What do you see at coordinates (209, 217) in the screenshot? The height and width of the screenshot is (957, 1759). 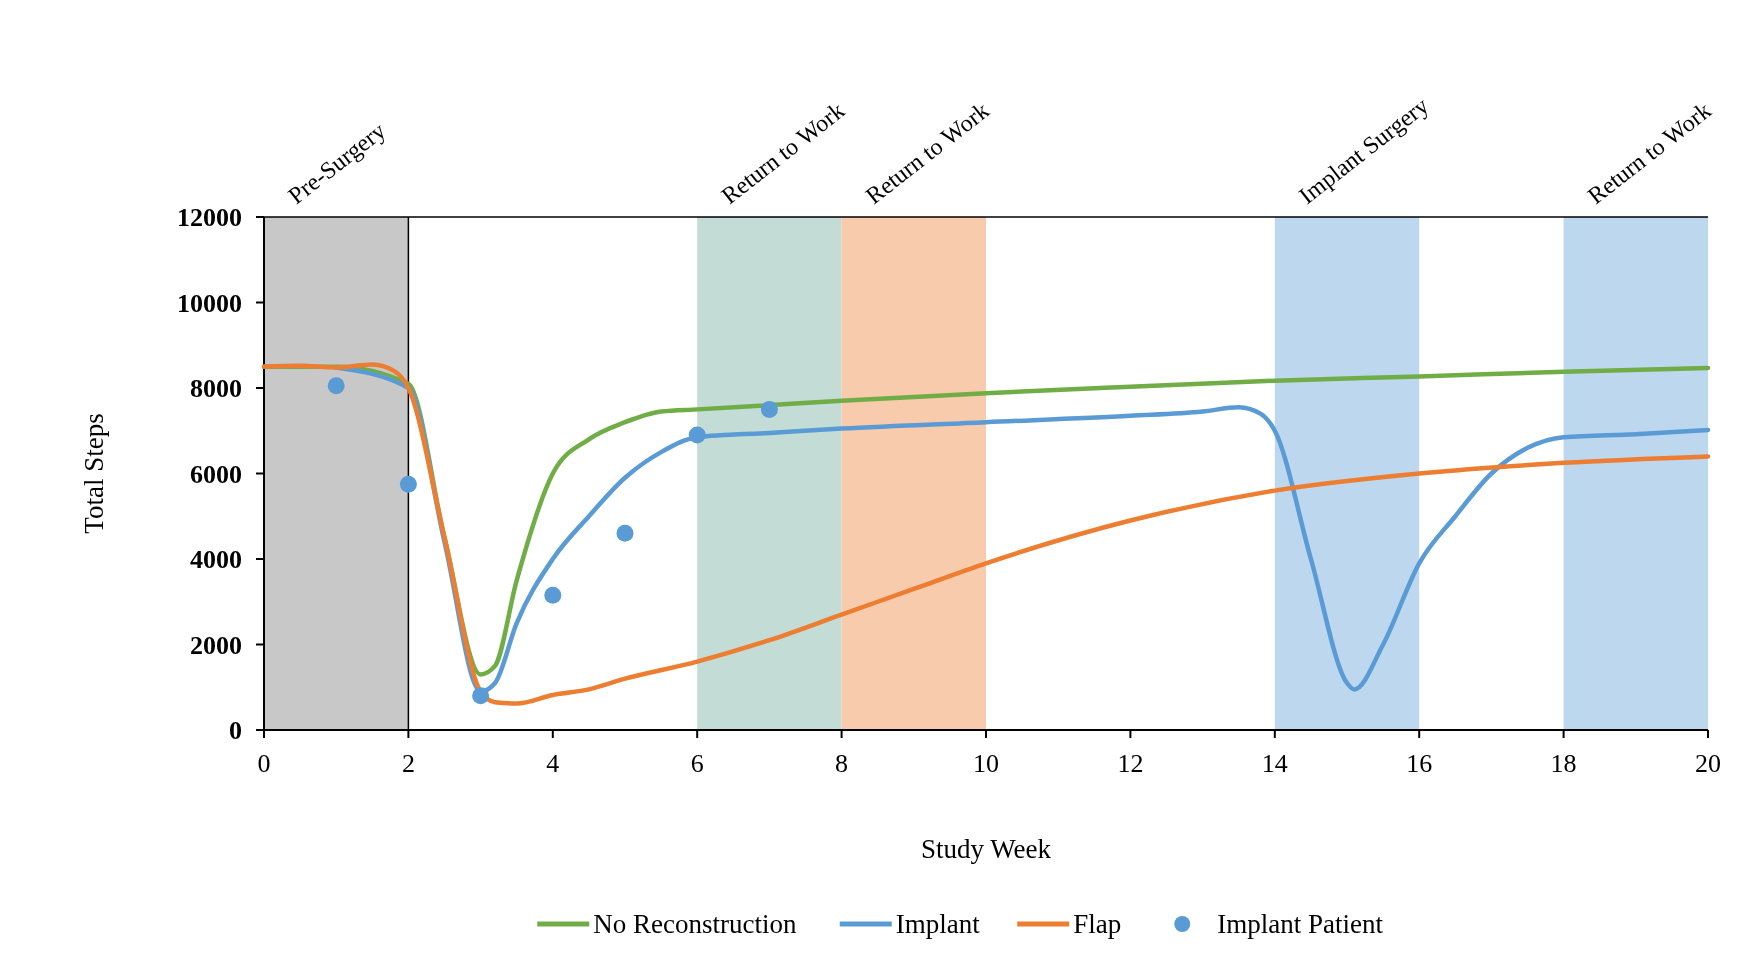 I see `y-tick-label: 12000` at bounding box center [209, 217].